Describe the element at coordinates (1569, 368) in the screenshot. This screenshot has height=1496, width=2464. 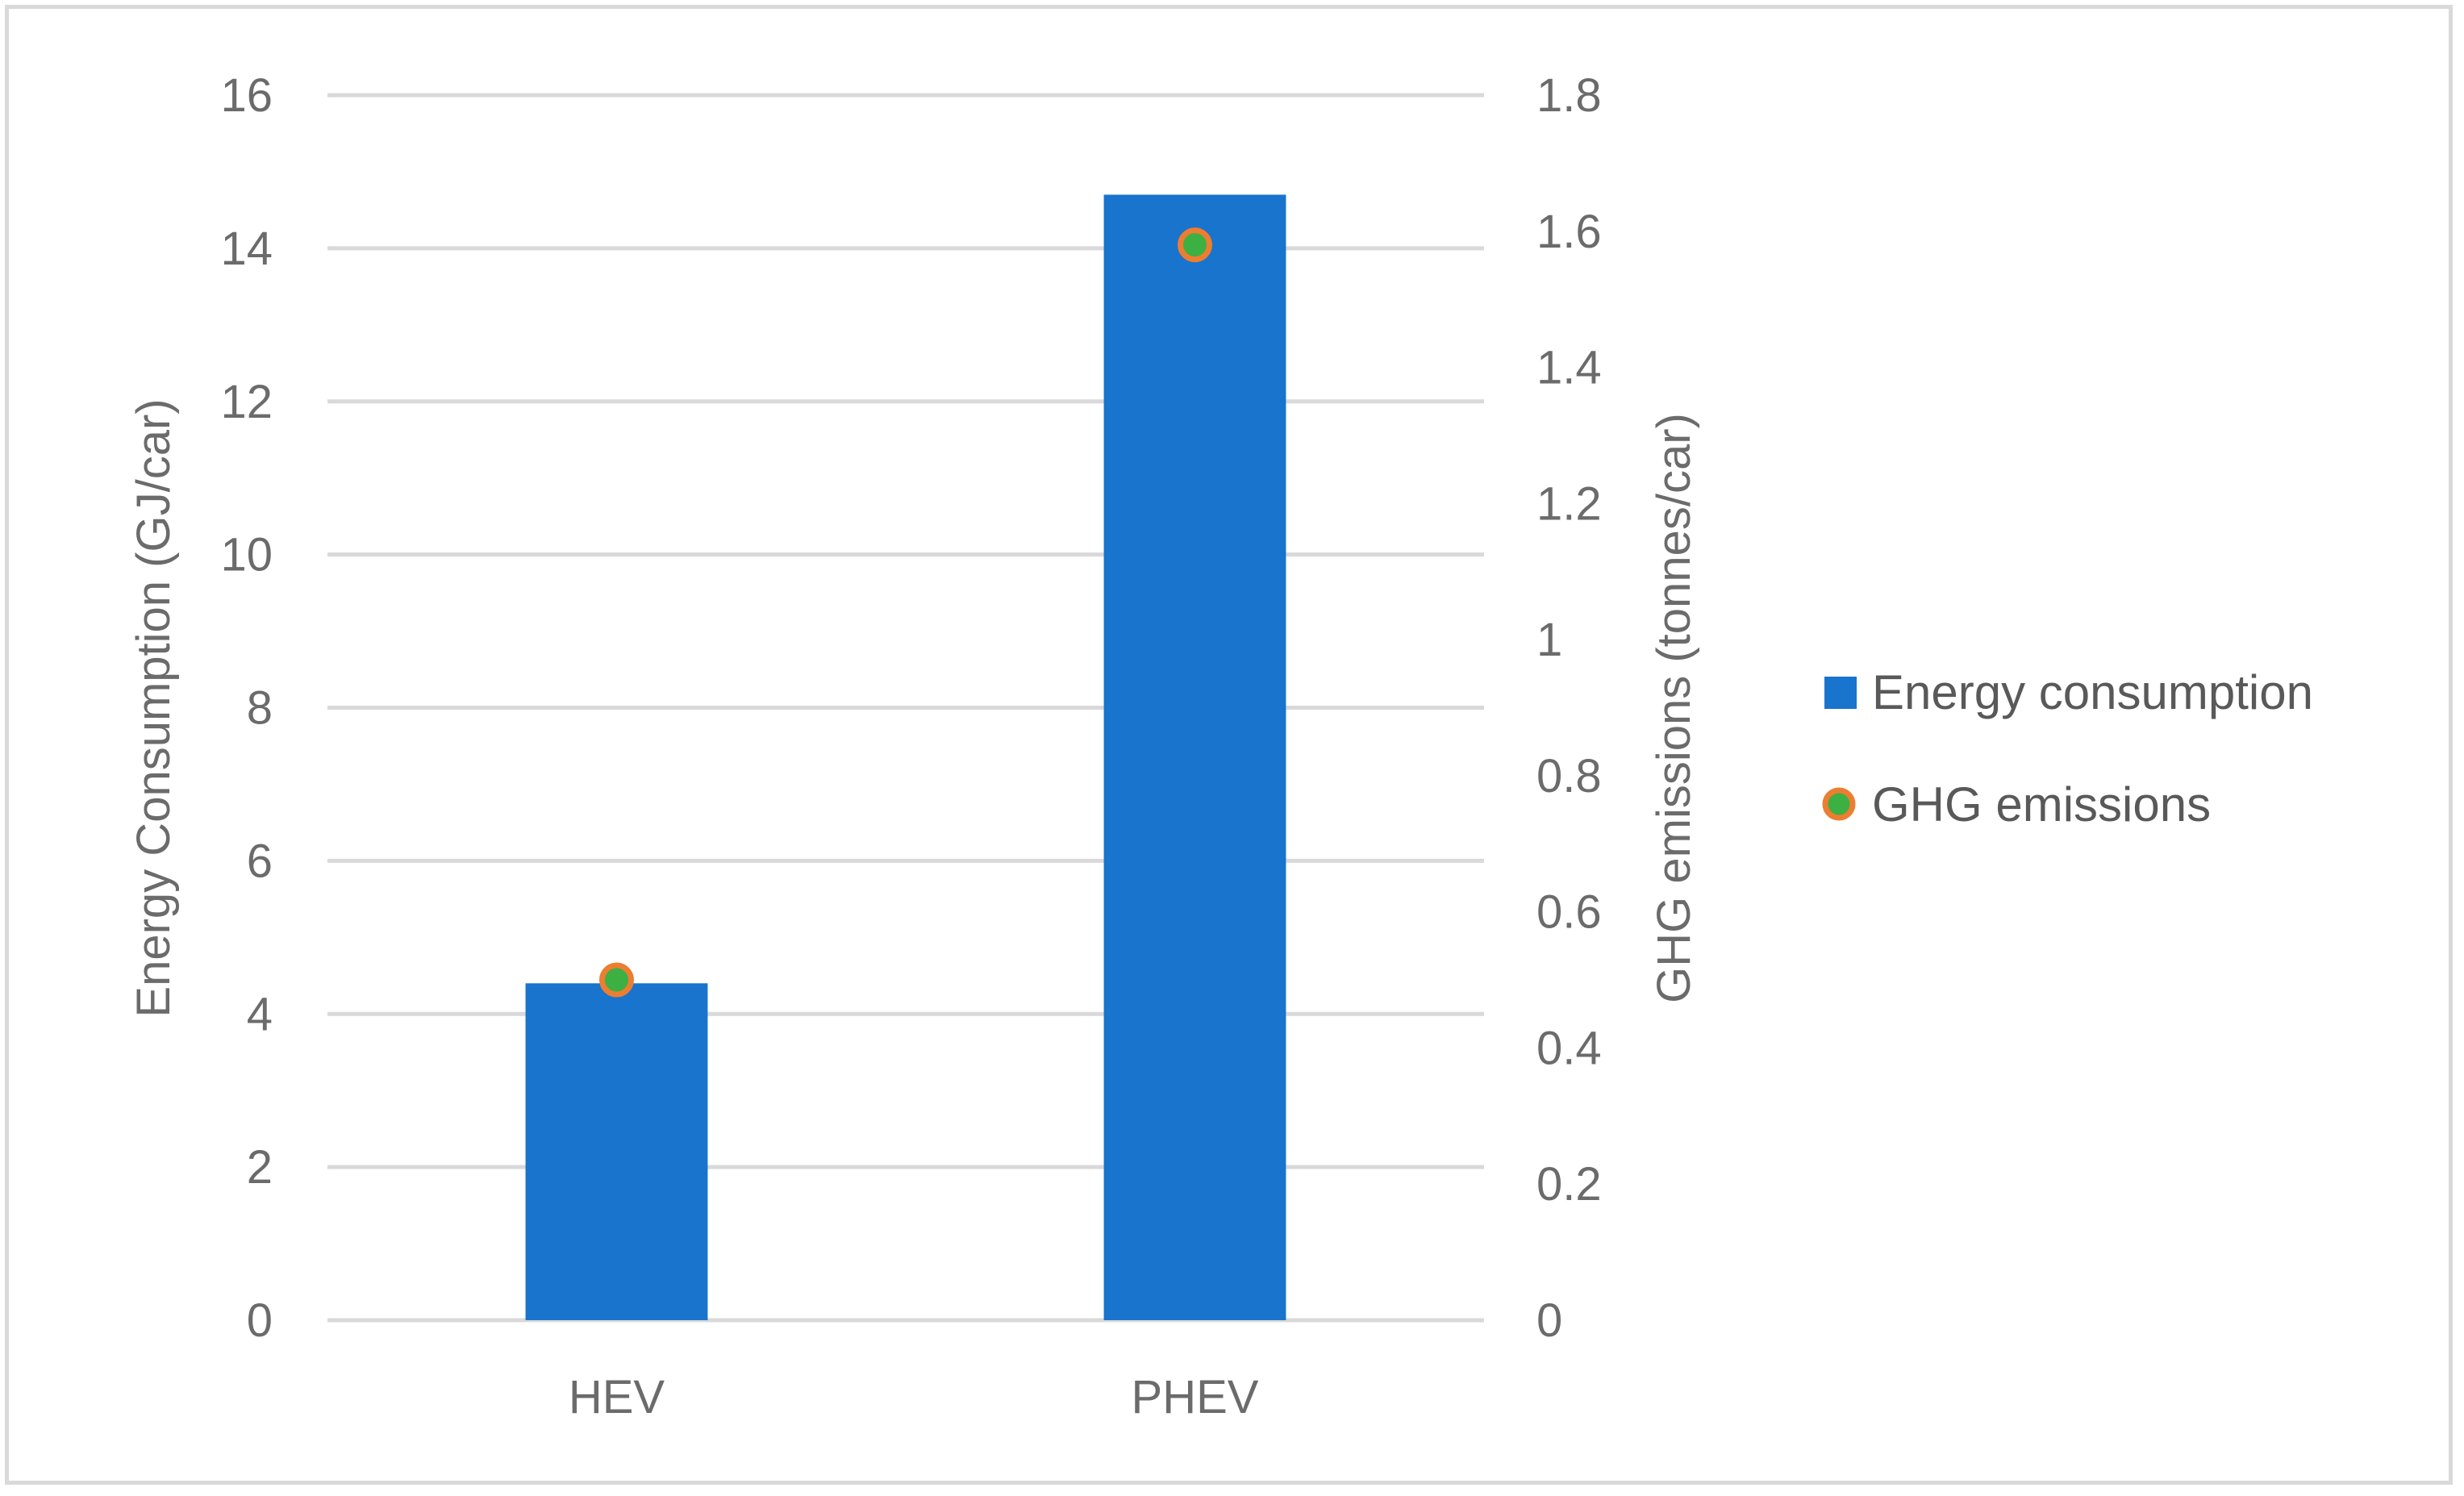
I see `right-tick-label: 1.4` at that location.